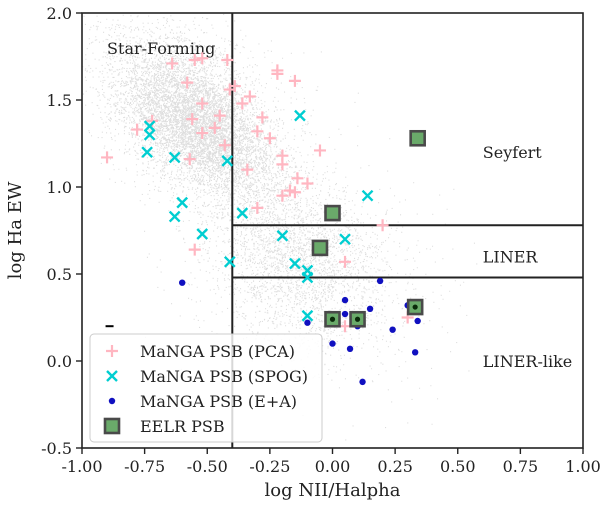 This screenshot has width=609, height=507. I want to click on x-tick-label-6: 0.50, so click(458, 466).